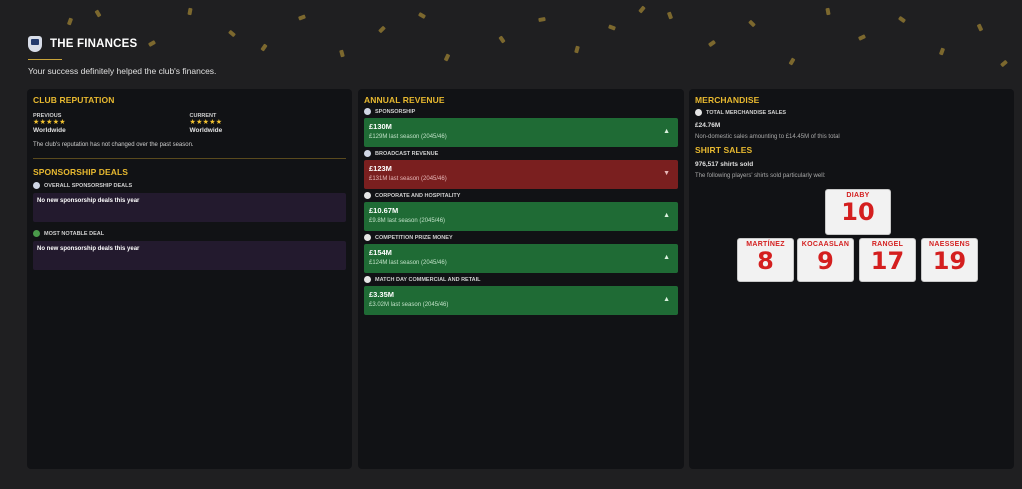 Image resolution: width=1022 pixels, height=489 pixels. I want to click on revenue-amount: £123M, so click(380, 168).